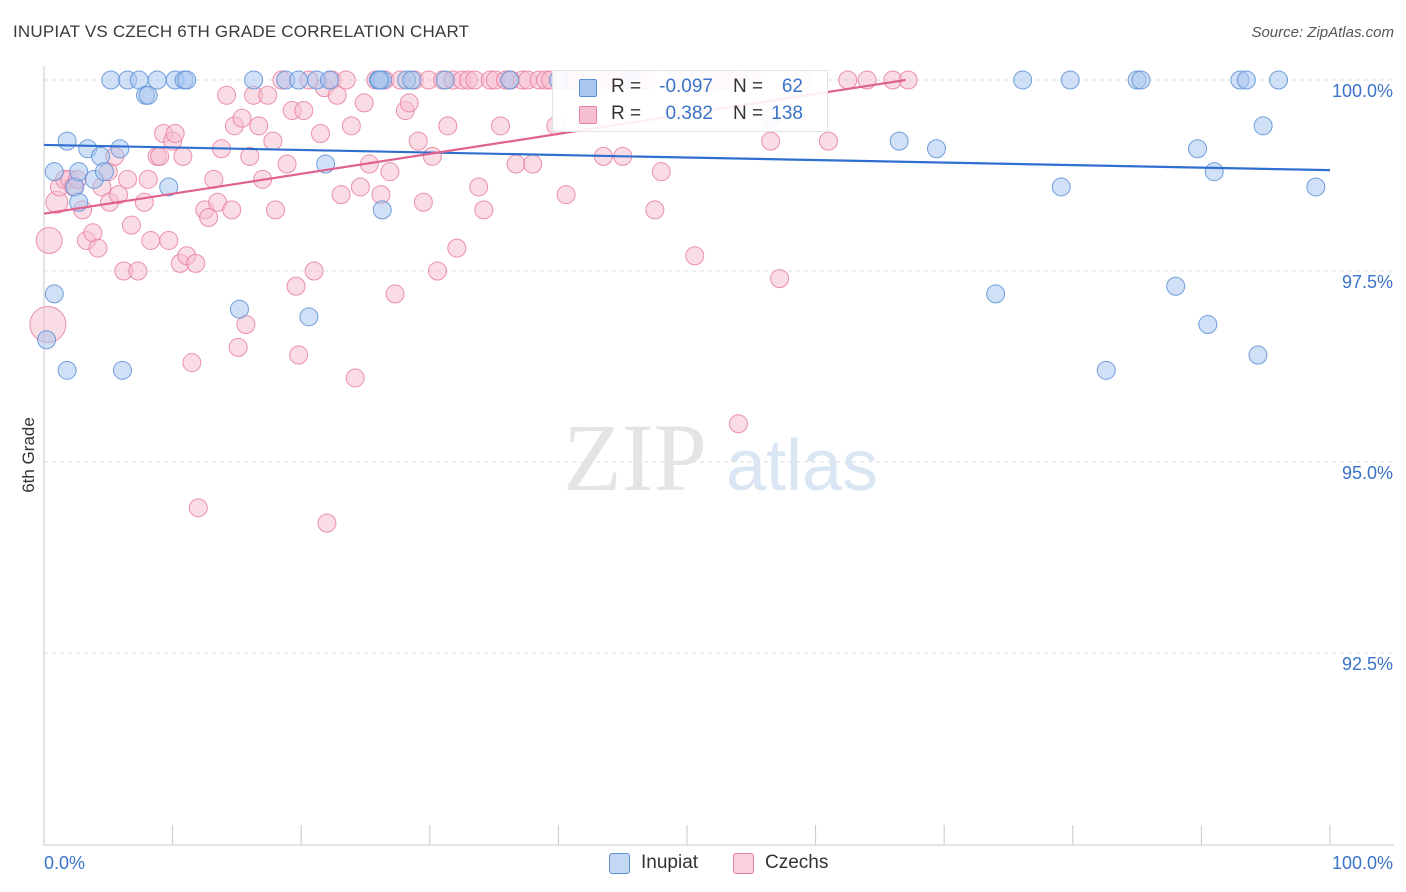 This screenshot has width=1406, height=892. What do you see at coordinates (1322, 32) in the screenshot?
I see `source-label: Source: ZipAtlas.com` at bounding box center [1322, 32].